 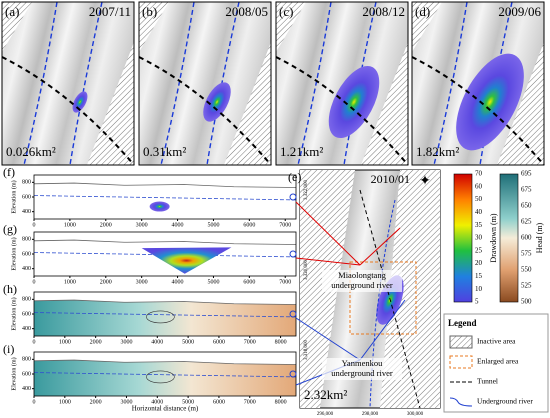 I want to click on section-label: (i), so click(x=8, y=349).